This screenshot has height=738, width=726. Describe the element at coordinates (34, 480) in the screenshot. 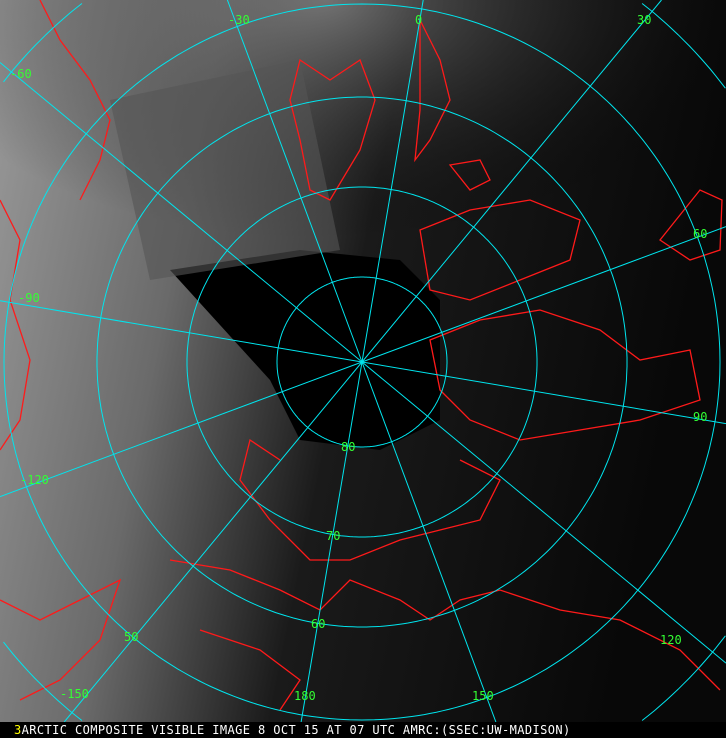

I see `longitude-label: -120` at that location.